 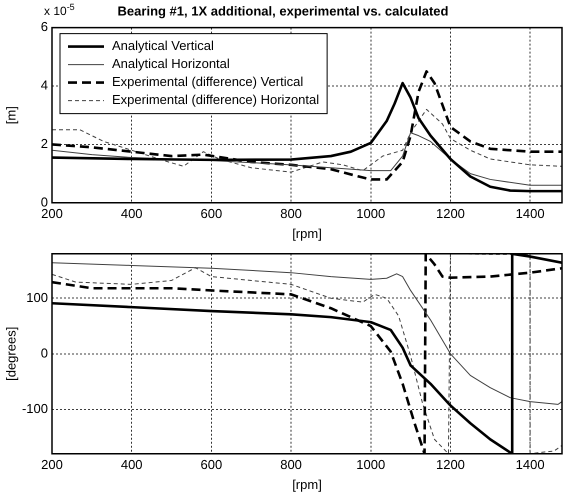 What do you see at coordinates (10, 353) in the screenshot?
I see `y-axis-title: [degrees]` at bounding box center [10, 353].